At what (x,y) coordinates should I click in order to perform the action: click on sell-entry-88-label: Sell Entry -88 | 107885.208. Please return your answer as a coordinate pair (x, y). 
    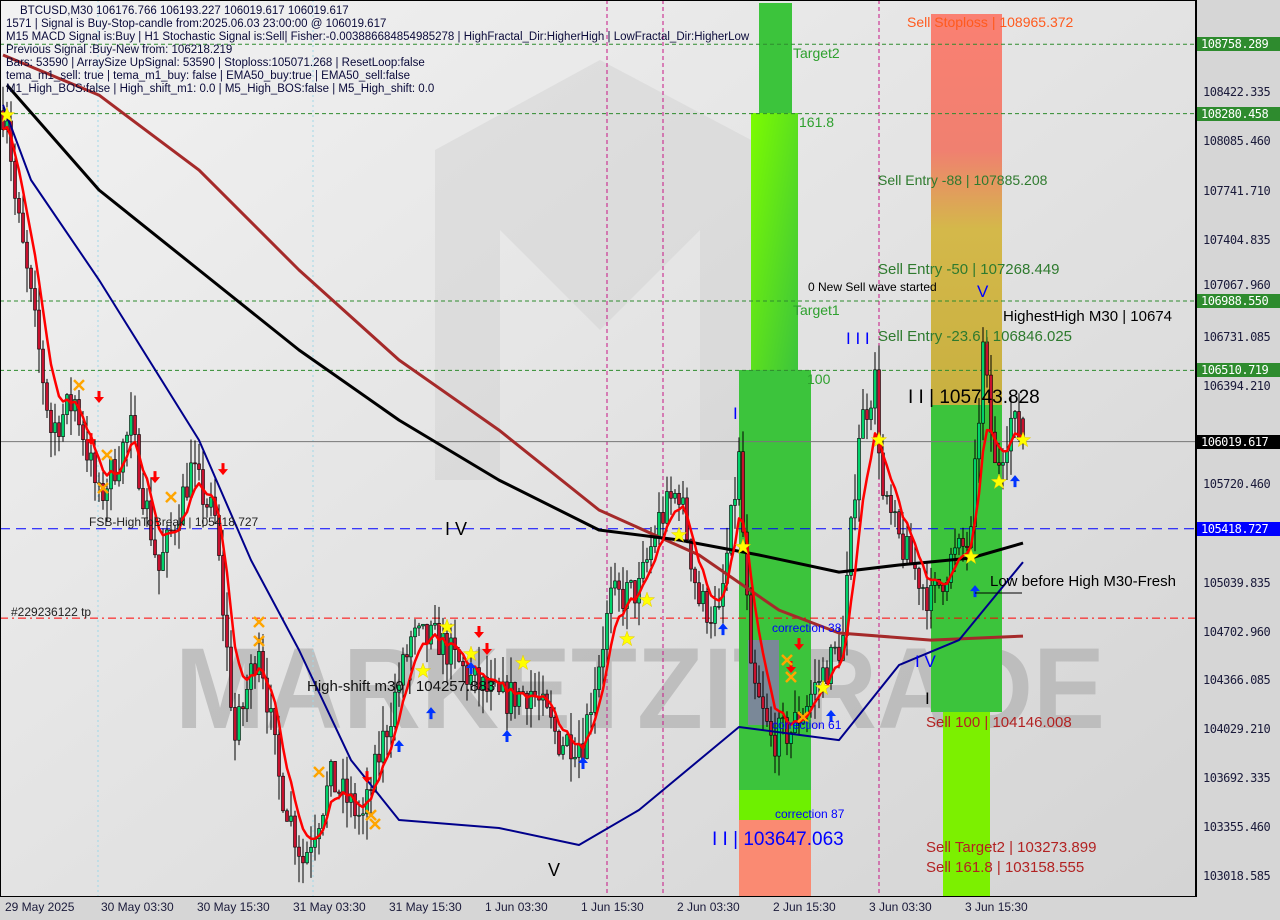
    Looking at the image, I should click on (963, 180).